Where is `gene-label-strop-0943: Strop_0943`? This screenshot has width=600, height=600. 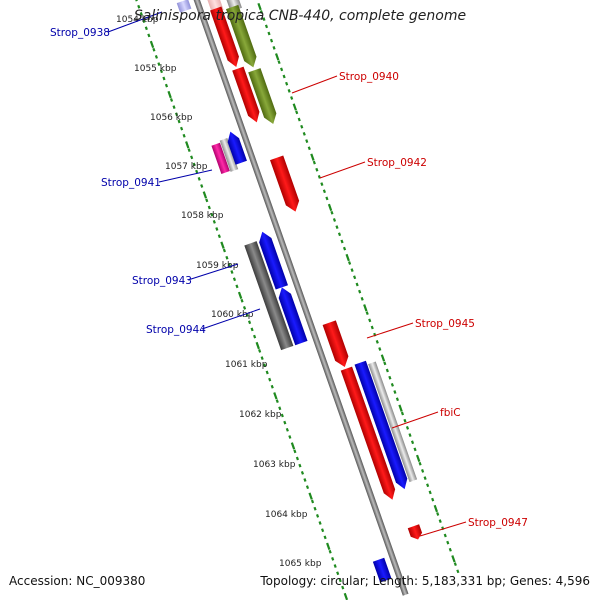 gene-label-strop-0943: Strop_0943 is located at coordinates (162, 281).